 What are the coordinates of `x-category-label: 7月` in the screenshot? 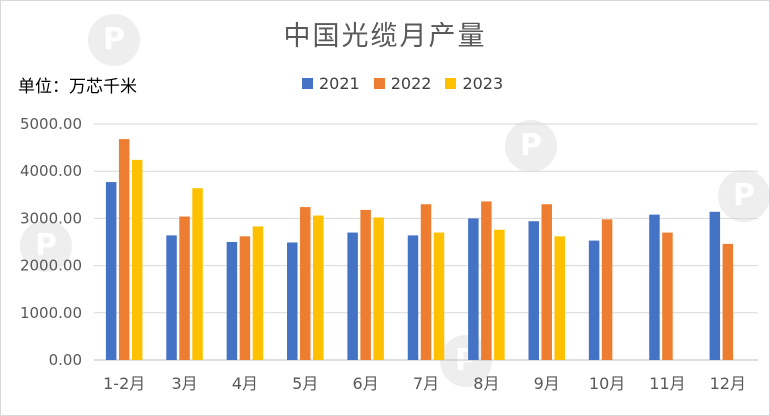 It's located at (426, 383).